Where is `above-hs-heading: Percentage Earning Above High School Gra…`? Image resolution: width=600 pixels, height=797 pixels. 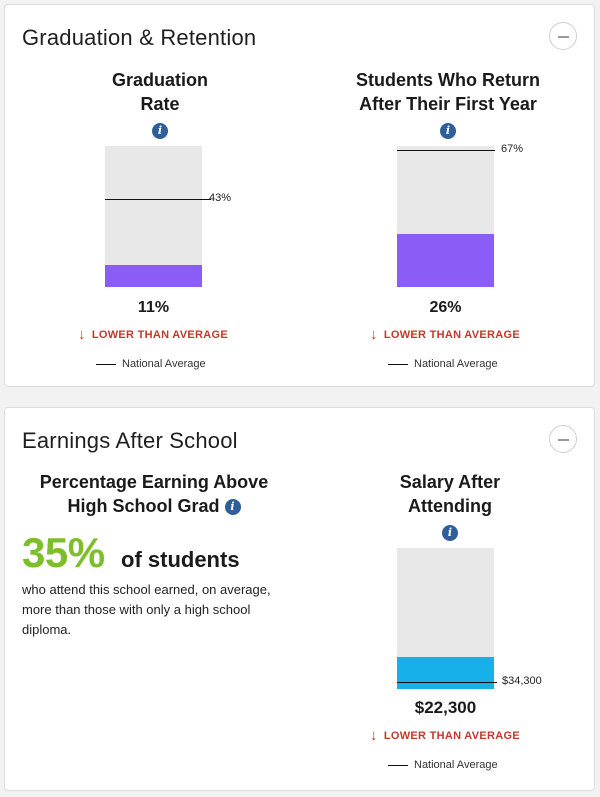 above-hs-heading: Percentage Earning Above High School Gra… is located at coordinates (154, 494).